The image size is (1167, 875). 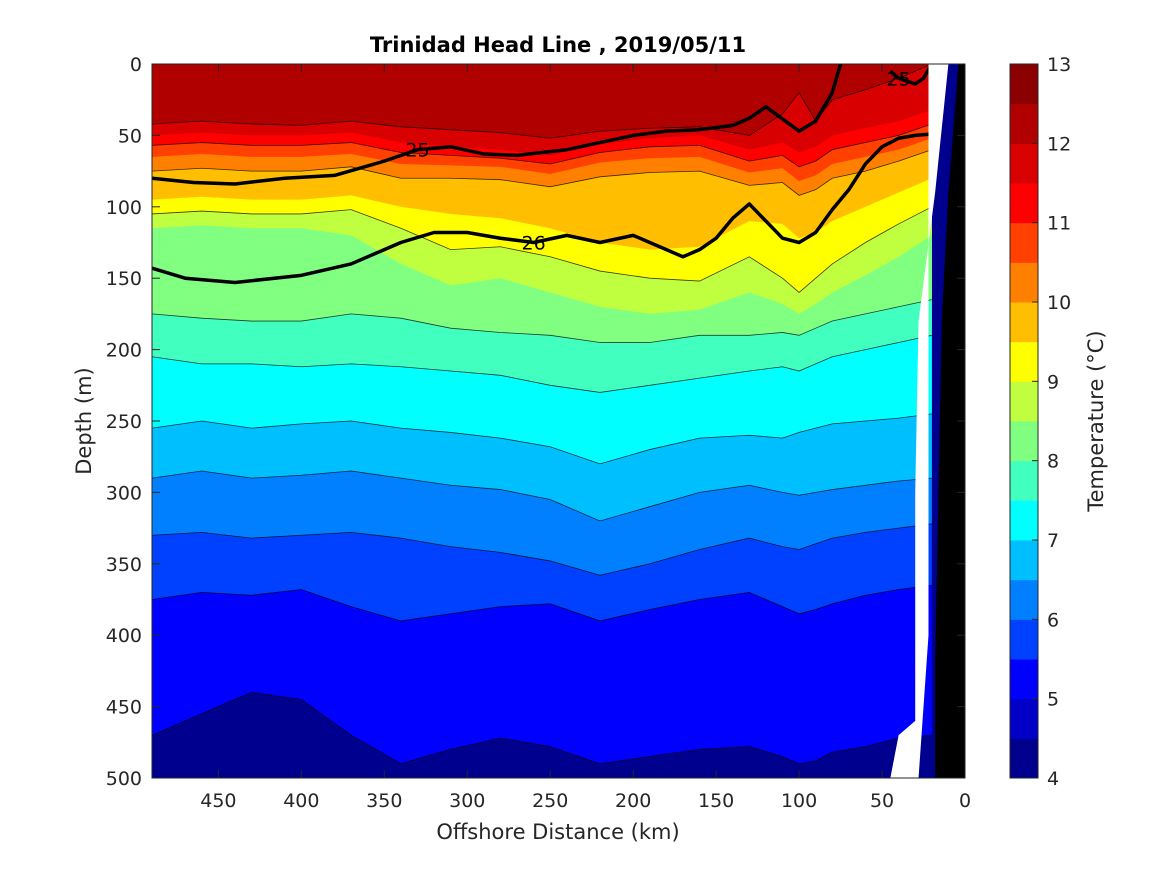 I want to click on colorbar-tick-label: 7, so click(x=1053, y=541).